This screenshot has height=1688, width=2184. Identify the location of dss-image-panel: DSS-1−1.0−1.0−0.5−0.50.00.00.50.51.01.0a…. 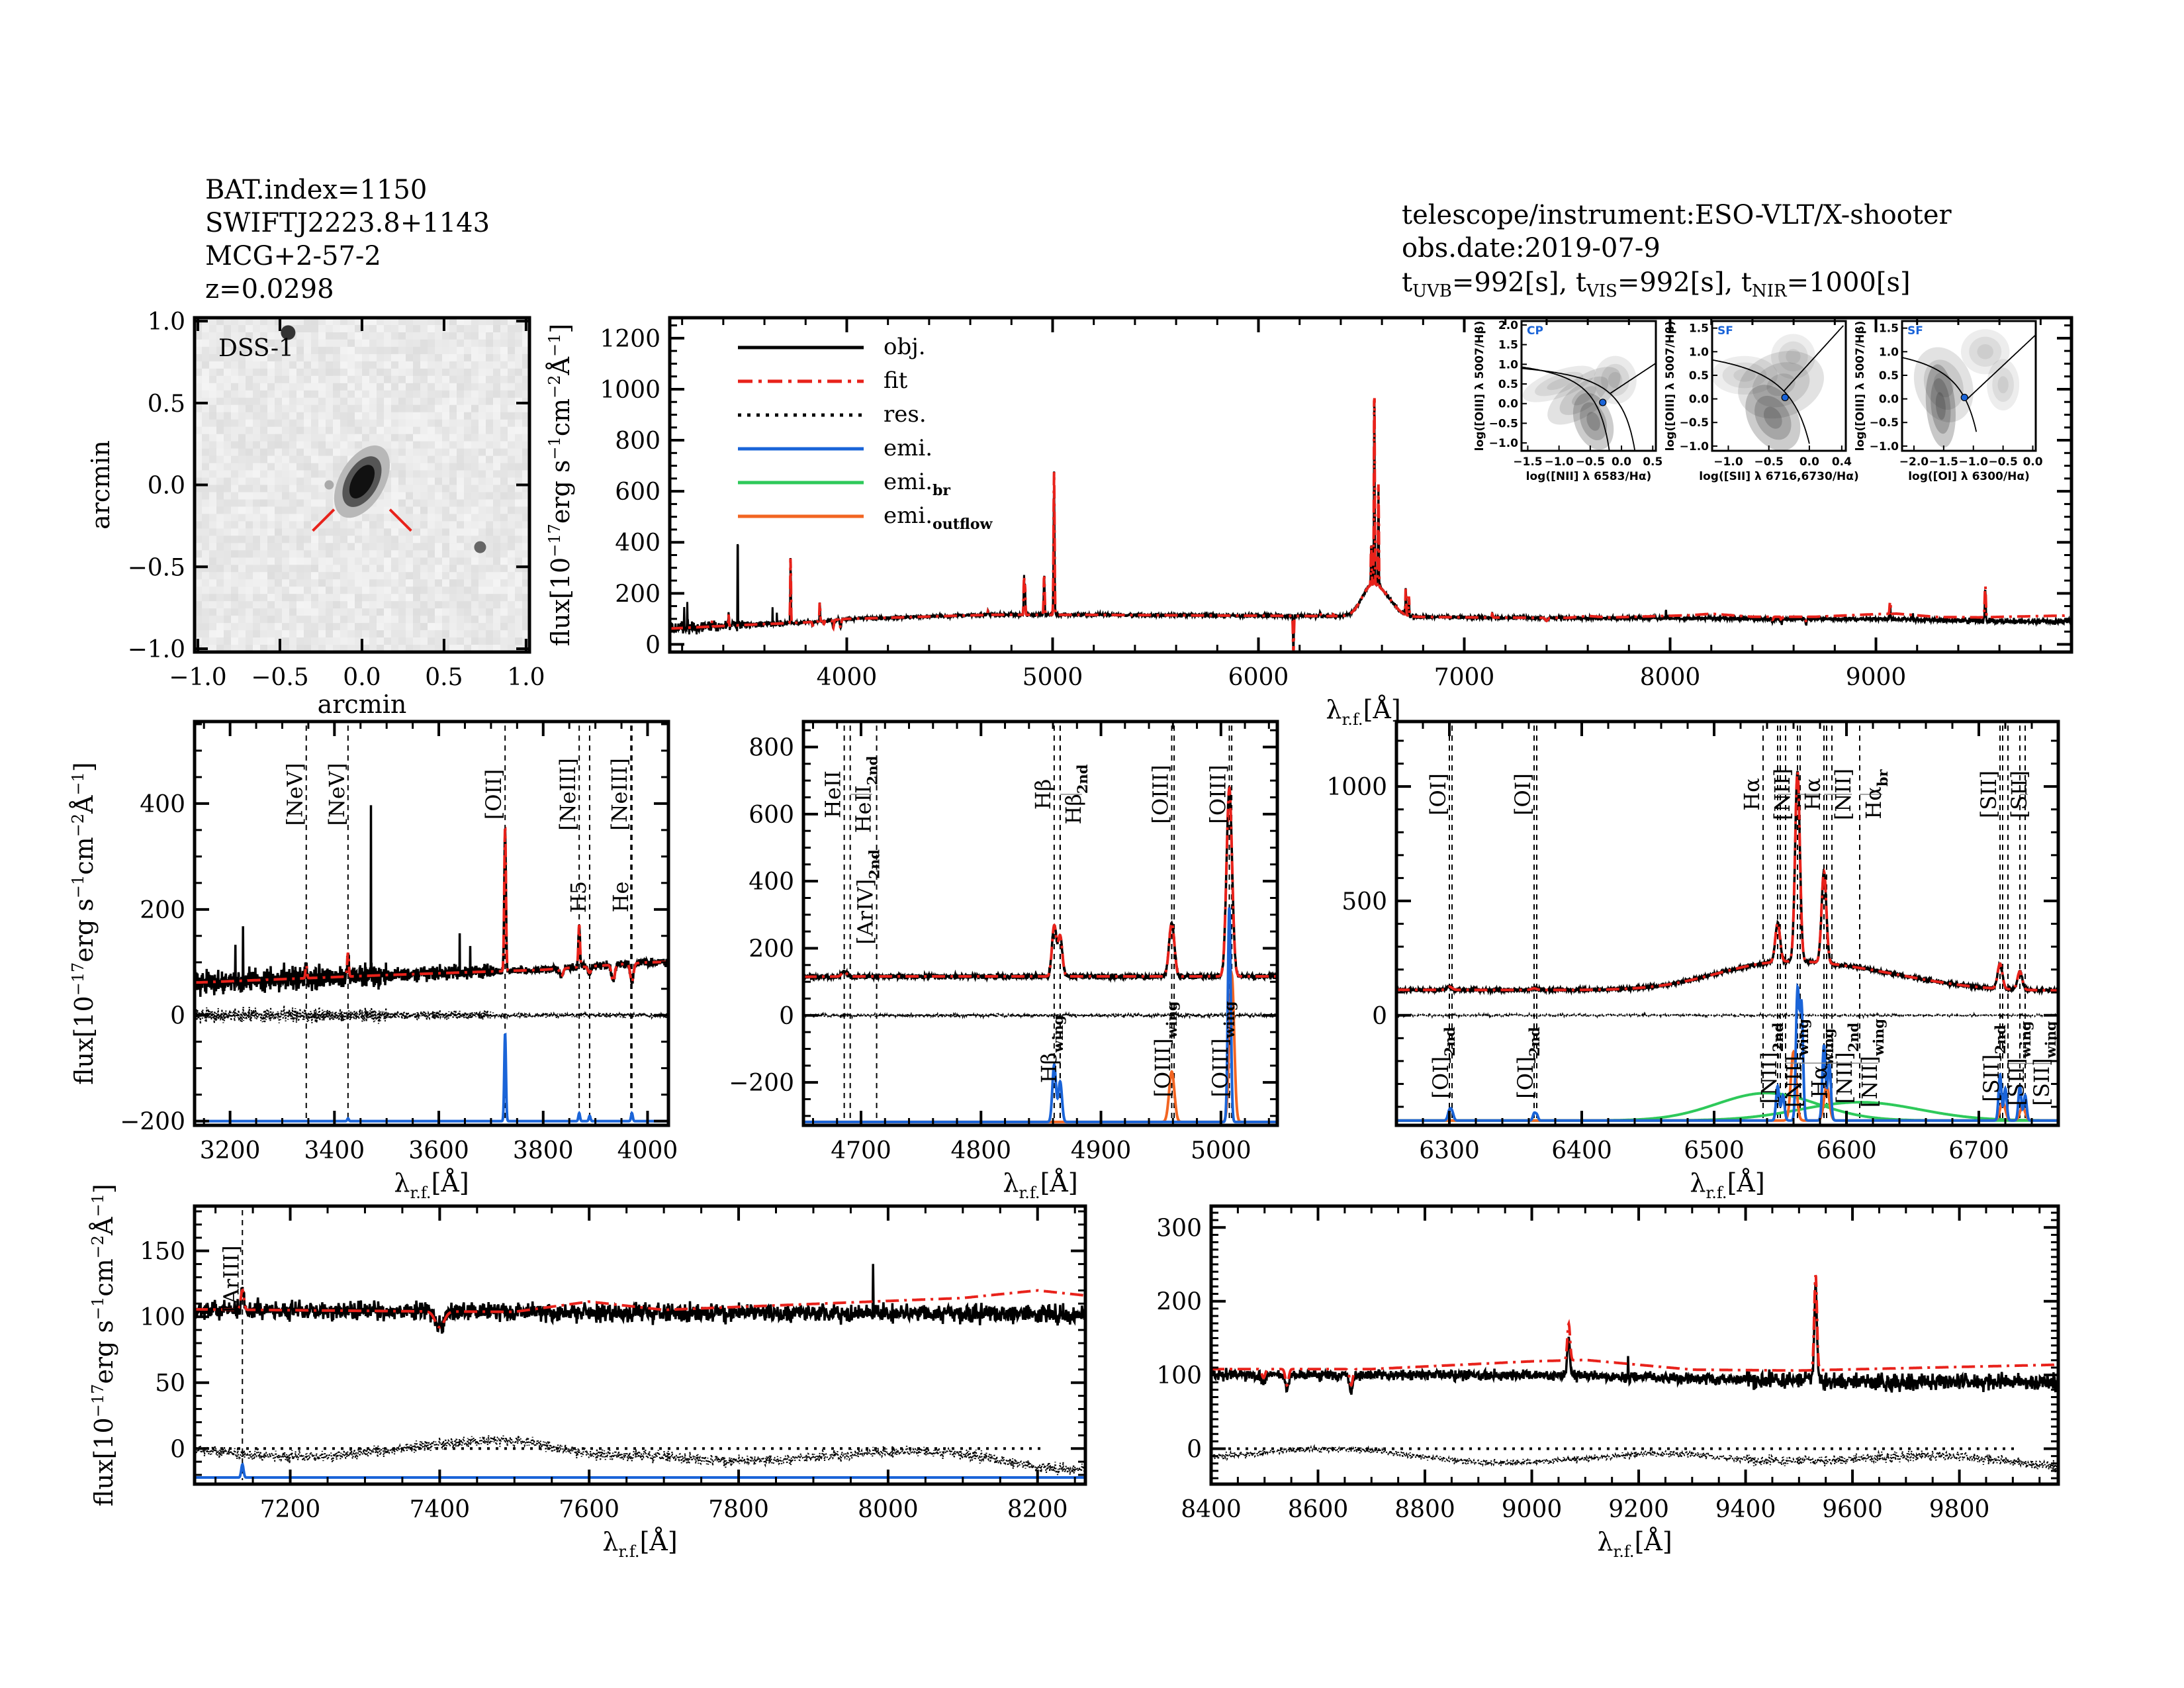
(315, 513).